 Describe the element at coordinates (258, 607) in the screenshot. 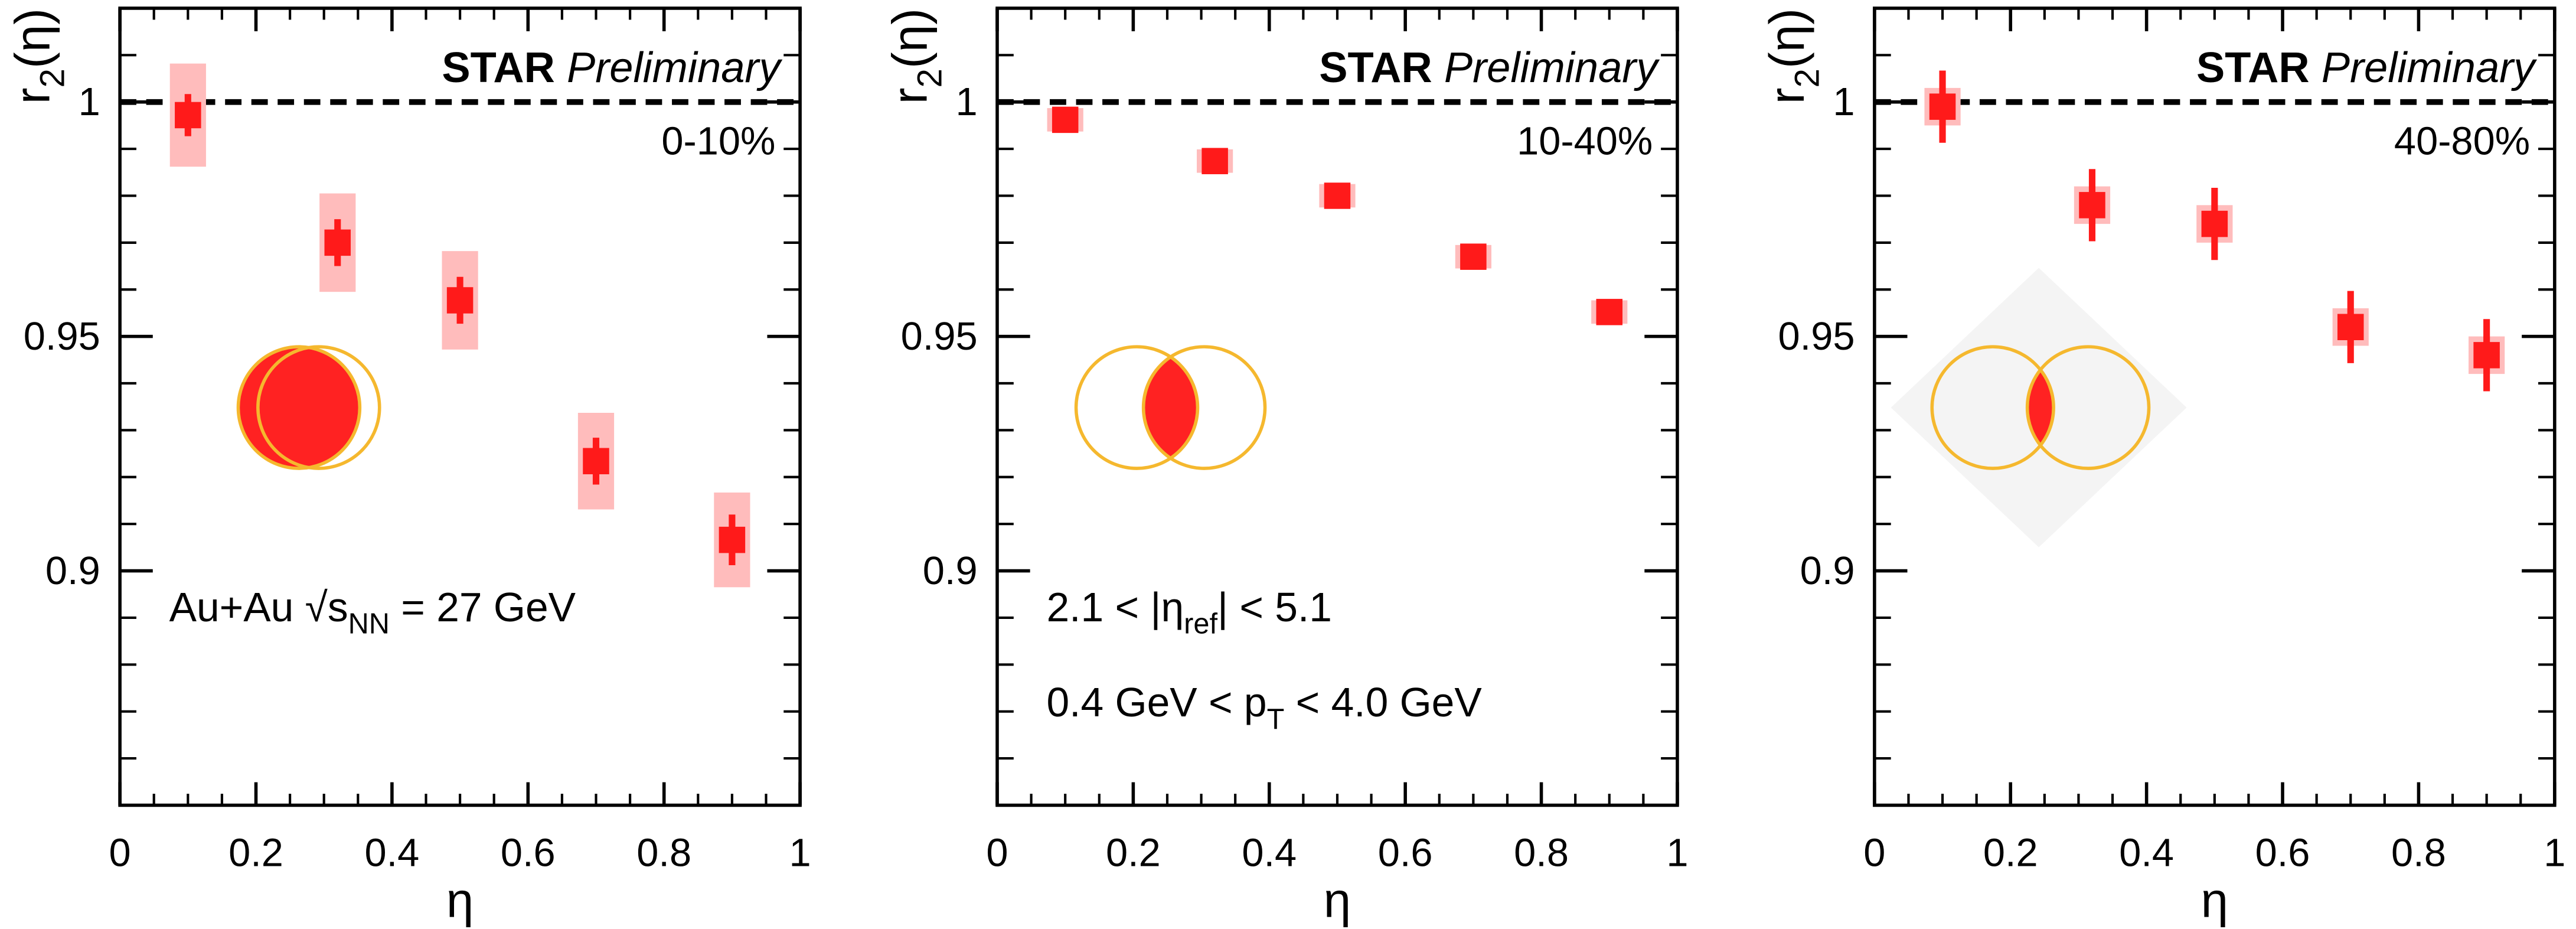

I see `text-segment: Au+Au √s` at that location.